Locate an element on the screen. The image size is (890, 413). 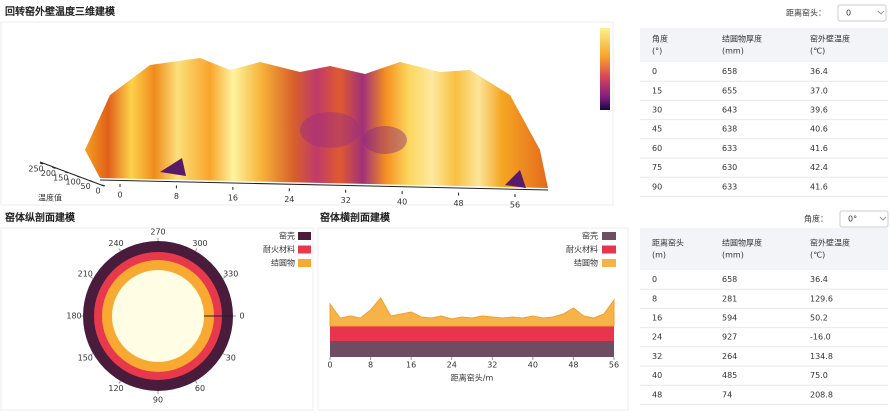
cell: 50.2 is located at coordinates (819, 318).